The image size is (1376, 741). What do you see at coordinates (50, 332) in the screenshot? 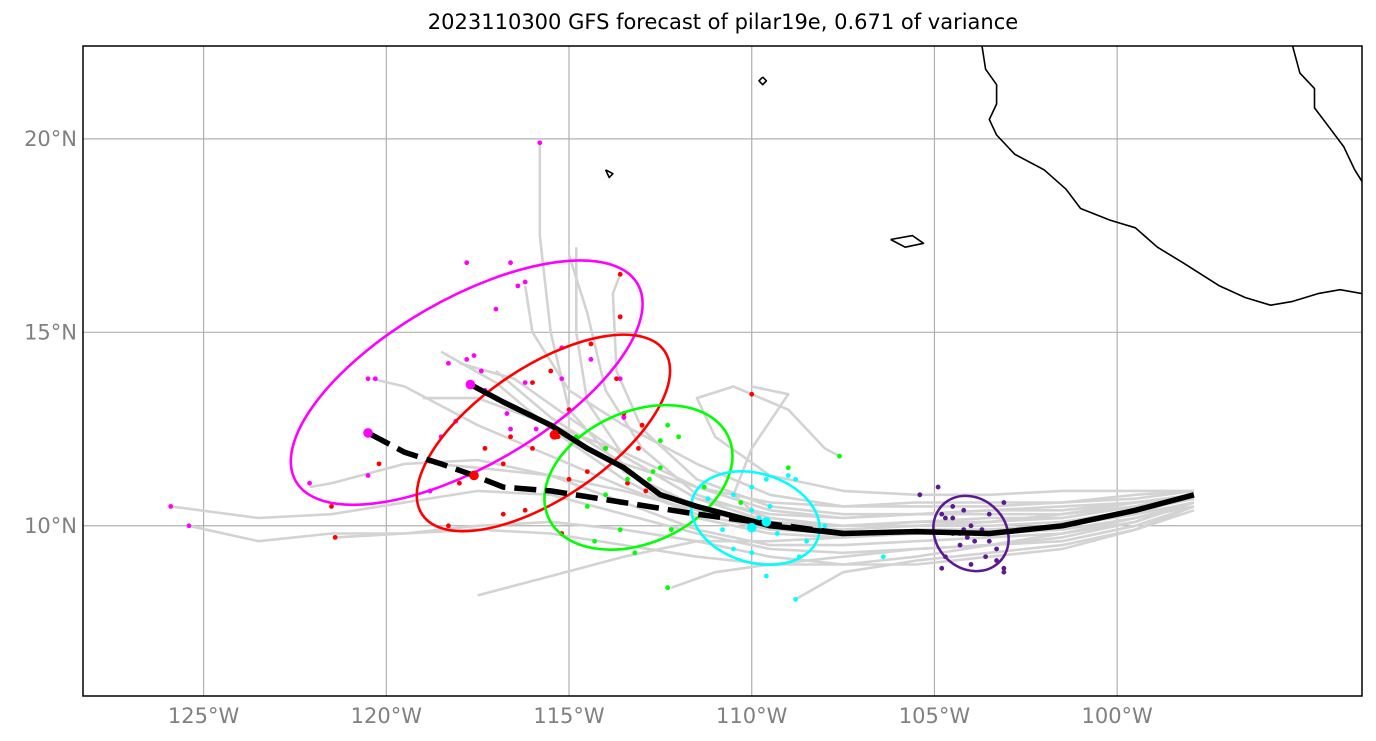
I see `y-tick-label: 15°N` at bounding box center [50, 332].